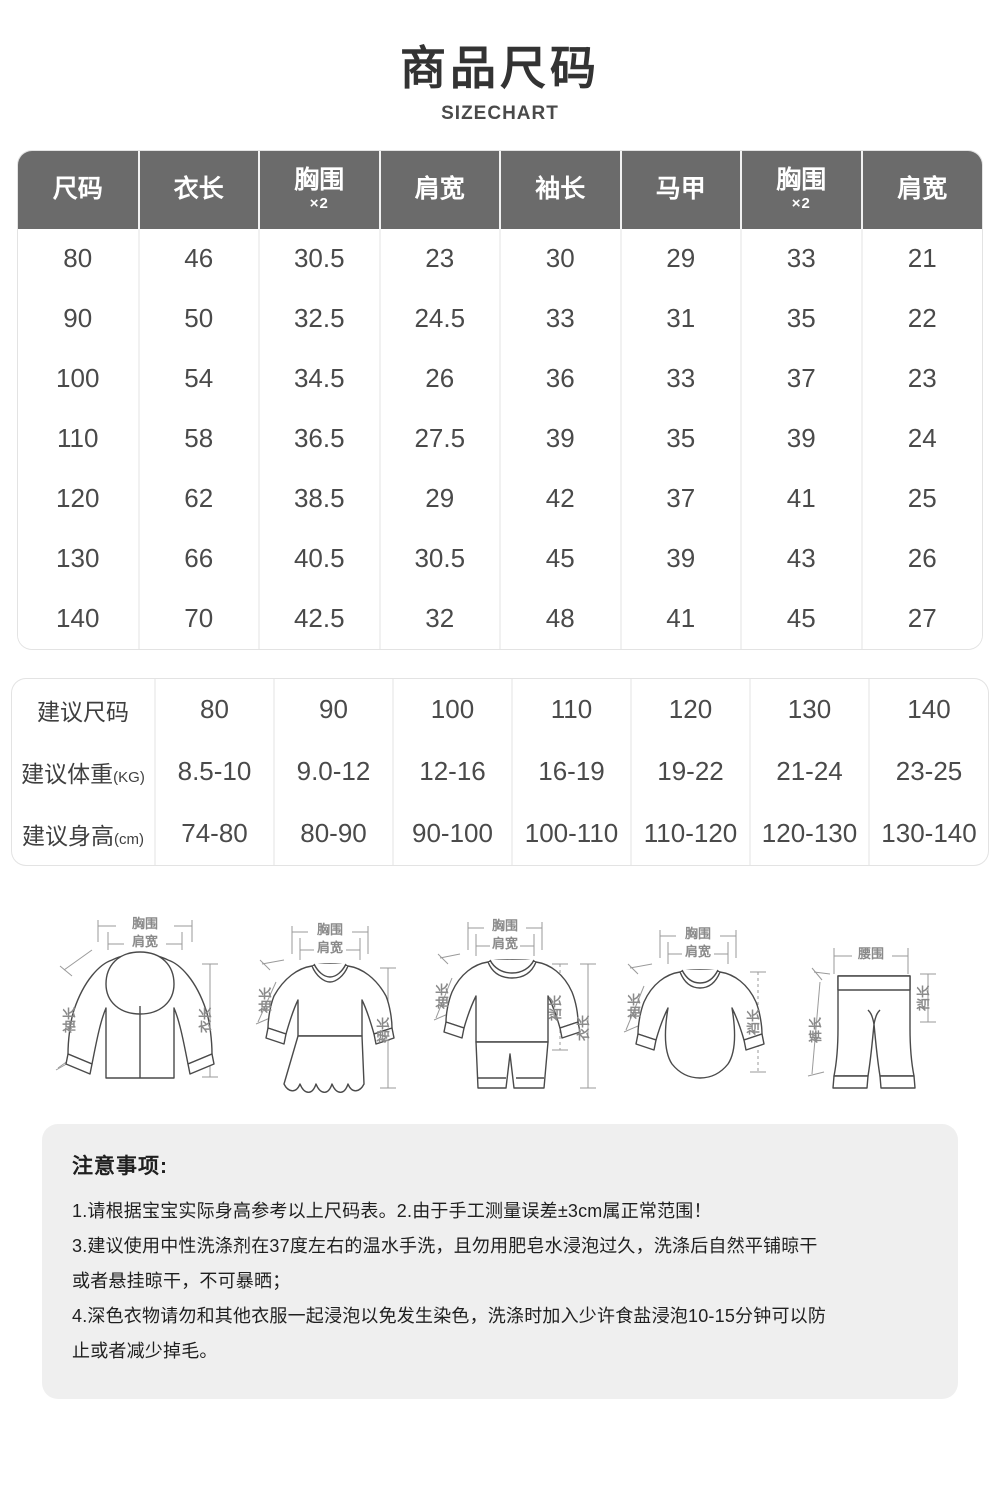 This screenshot has width=1000, height=1512. I want to click on table-row: 80 46 30.5 23 30 29 33 21, so click(500, 258).